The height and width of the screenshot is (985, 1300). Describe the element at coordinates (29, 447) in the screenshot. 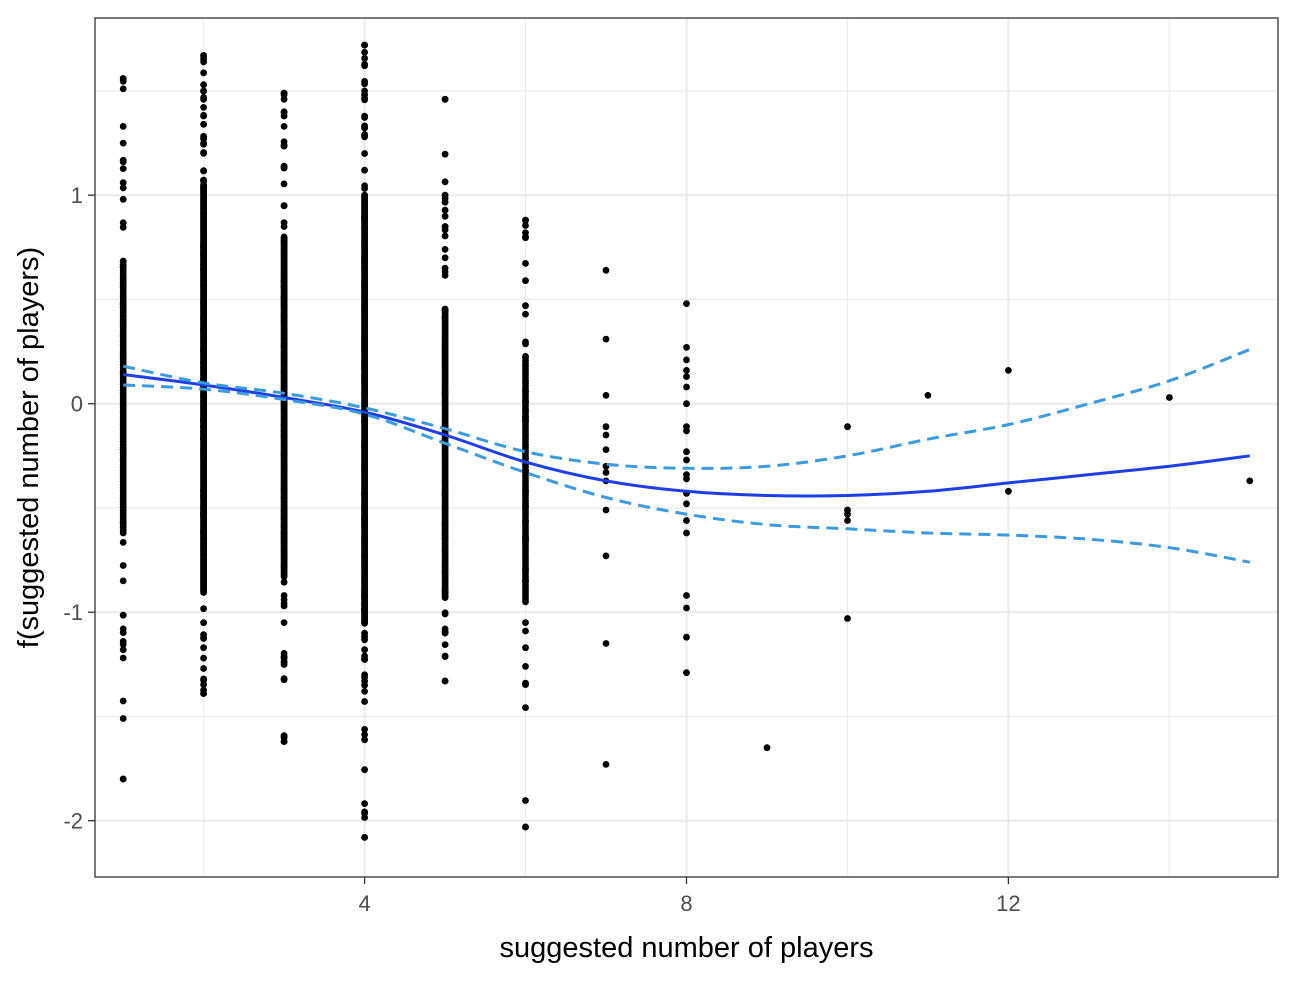

I see `y-axis-title: f(suggested number of players)` at that location.